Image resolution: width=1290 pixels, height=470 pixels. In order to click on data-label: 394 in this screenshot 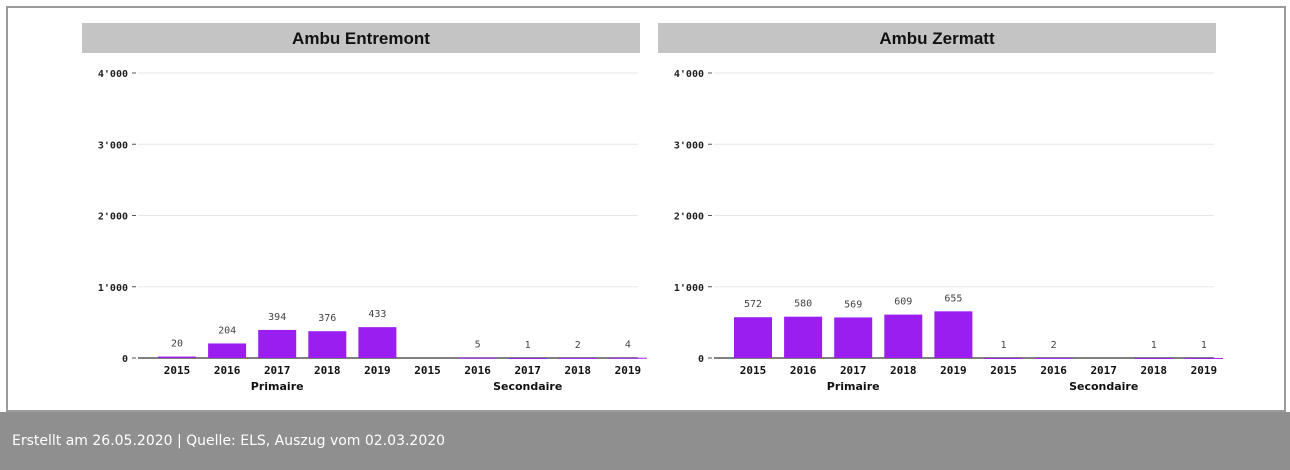, I will do `click(277, 317)`.